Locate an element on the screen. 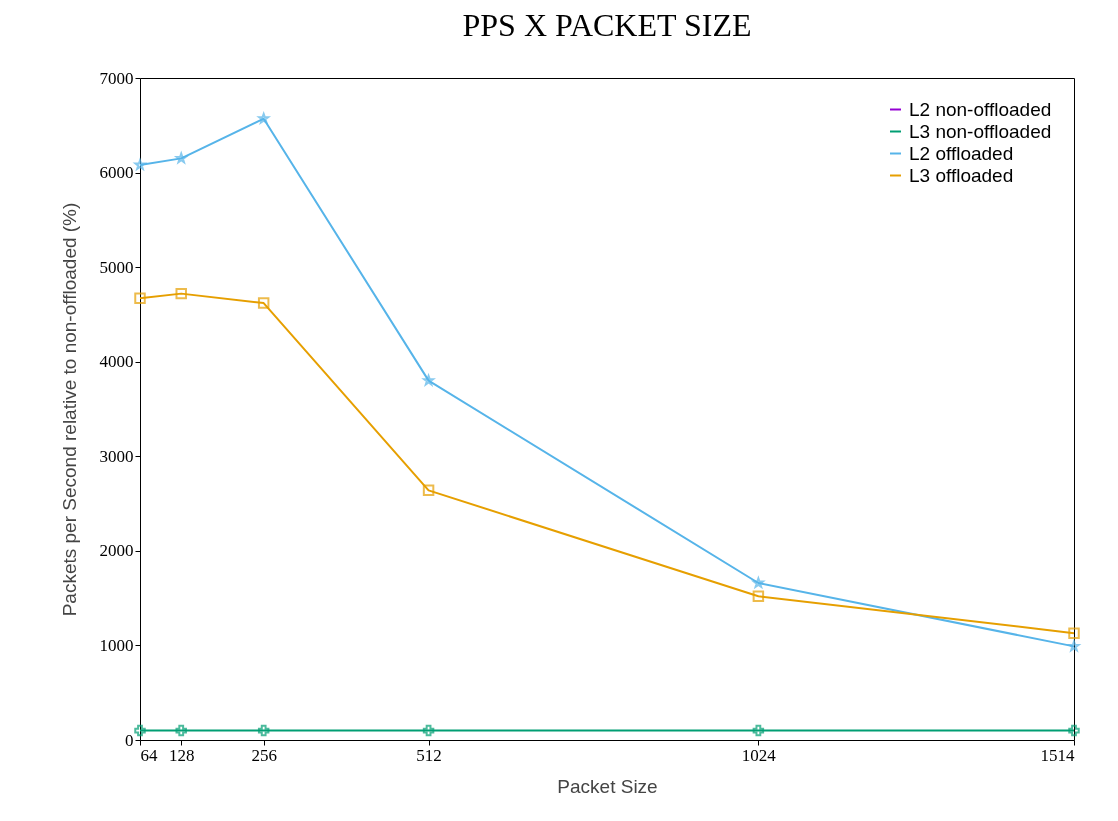 The height and width of the screenshot is (821, 1118). legend-label: L3 non-offloaded is located at coordinates (980, 131).